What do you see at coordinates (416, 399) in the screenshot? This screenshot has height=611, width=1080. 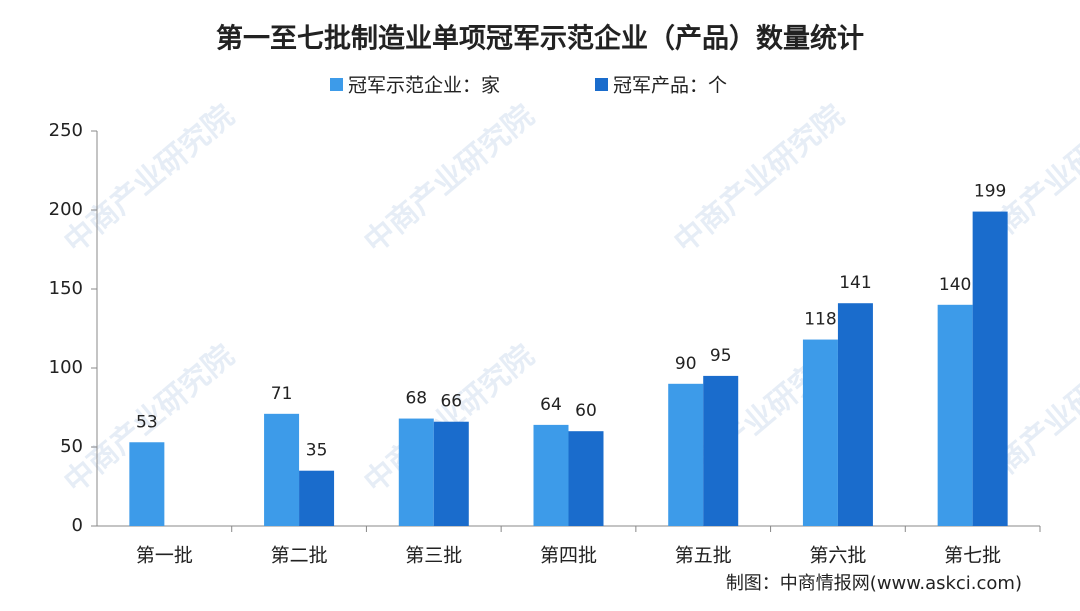 I see `value-label: 68` at bounding box center [416, 399].